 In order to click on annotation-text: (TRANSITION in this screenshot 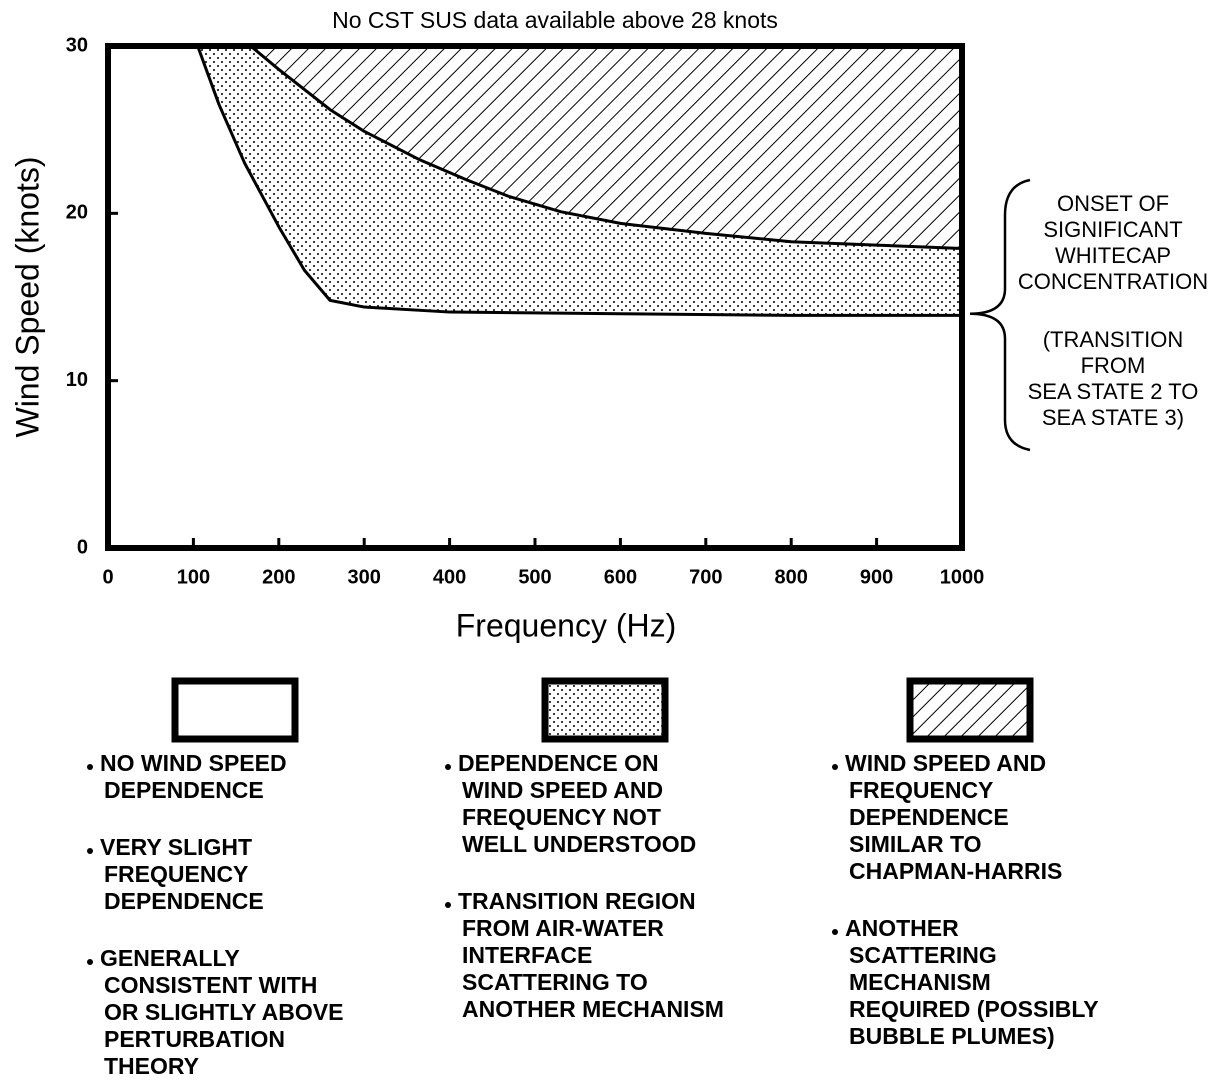, I will do `click(1113, 339)`.